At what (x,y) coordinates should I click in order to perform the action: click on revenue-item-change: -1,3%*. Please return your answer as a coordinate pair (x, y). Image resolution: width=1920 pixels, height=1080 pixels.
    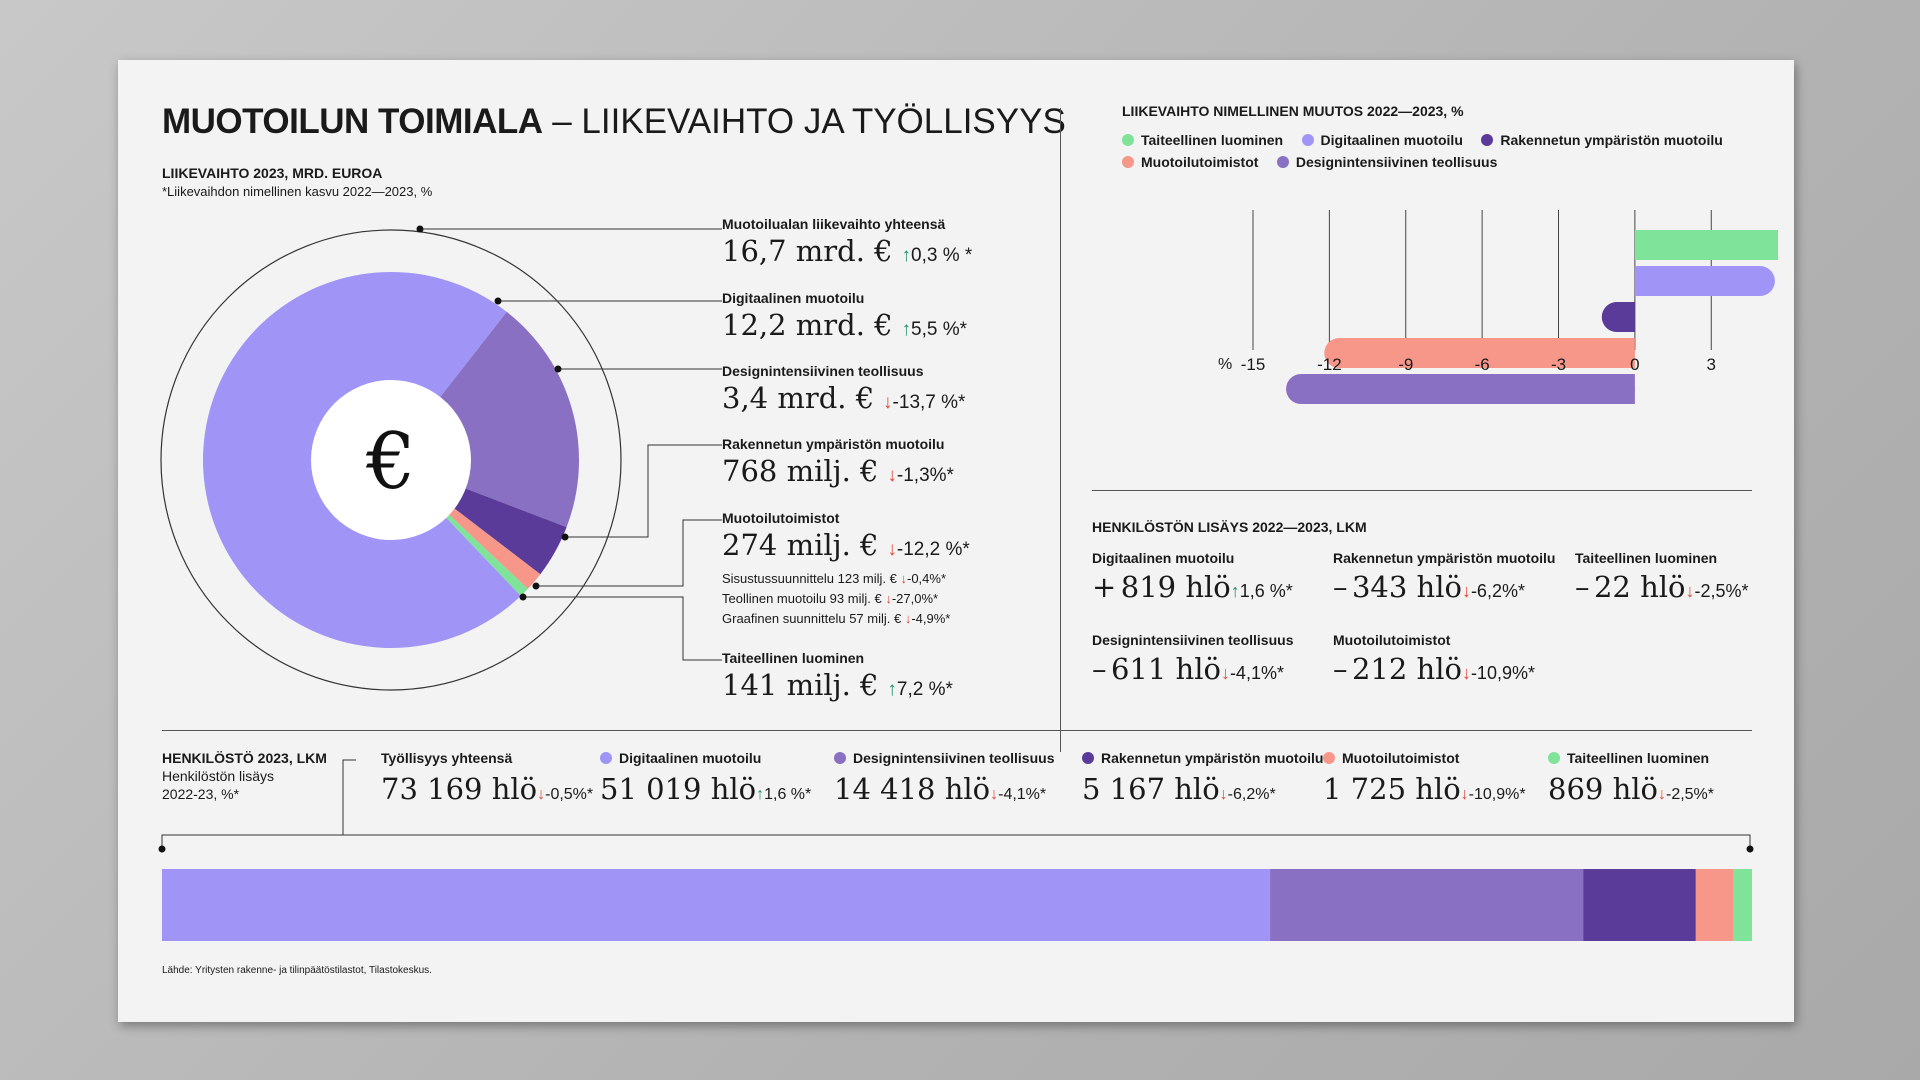
    Looking at the image, I should click on (925, 475).